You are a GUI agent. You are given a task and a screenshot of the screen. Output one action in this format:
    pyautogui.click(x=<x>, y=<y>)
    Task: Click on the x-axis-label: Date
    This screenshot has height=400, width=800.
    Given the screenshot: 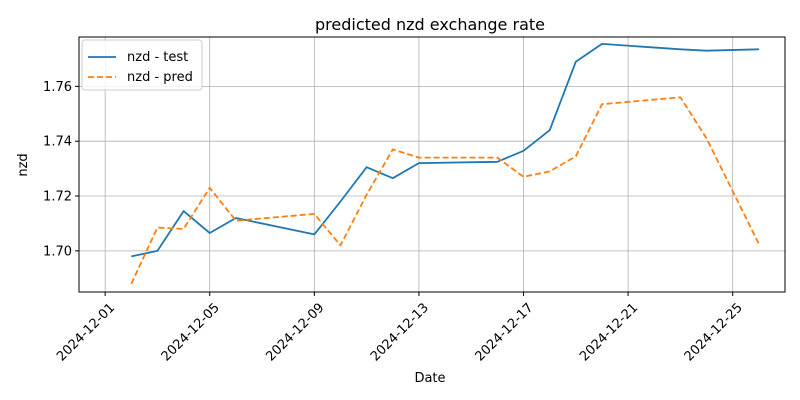 What is the action you would take?
    pyautogui.click(x=429, y=378)
    